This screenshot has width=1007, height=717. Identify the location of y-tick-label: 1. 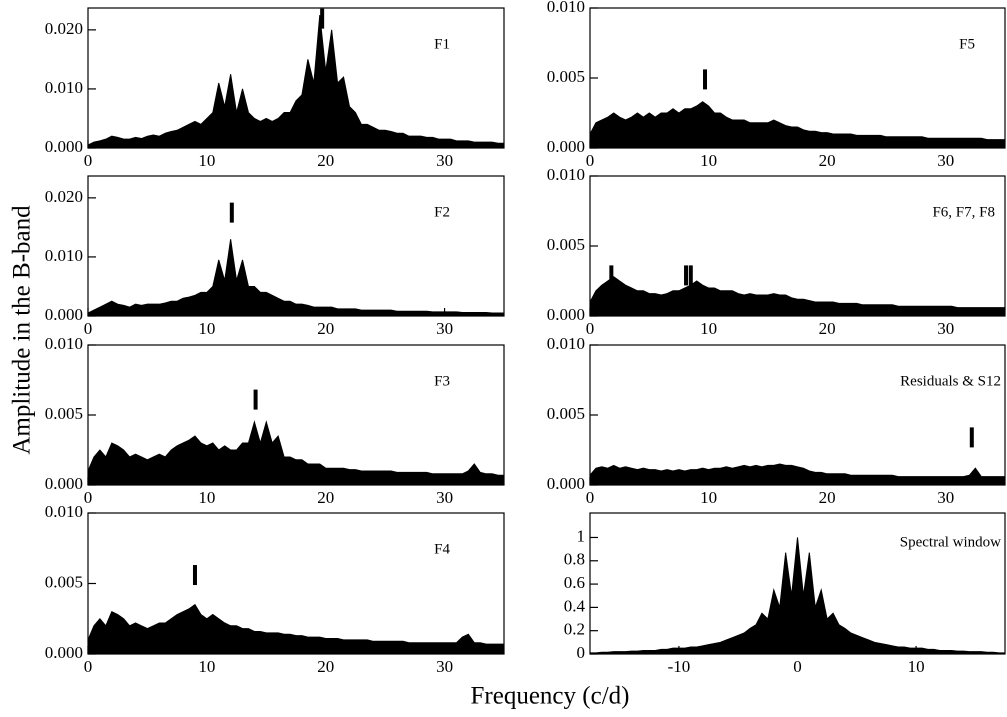
(581, 535).